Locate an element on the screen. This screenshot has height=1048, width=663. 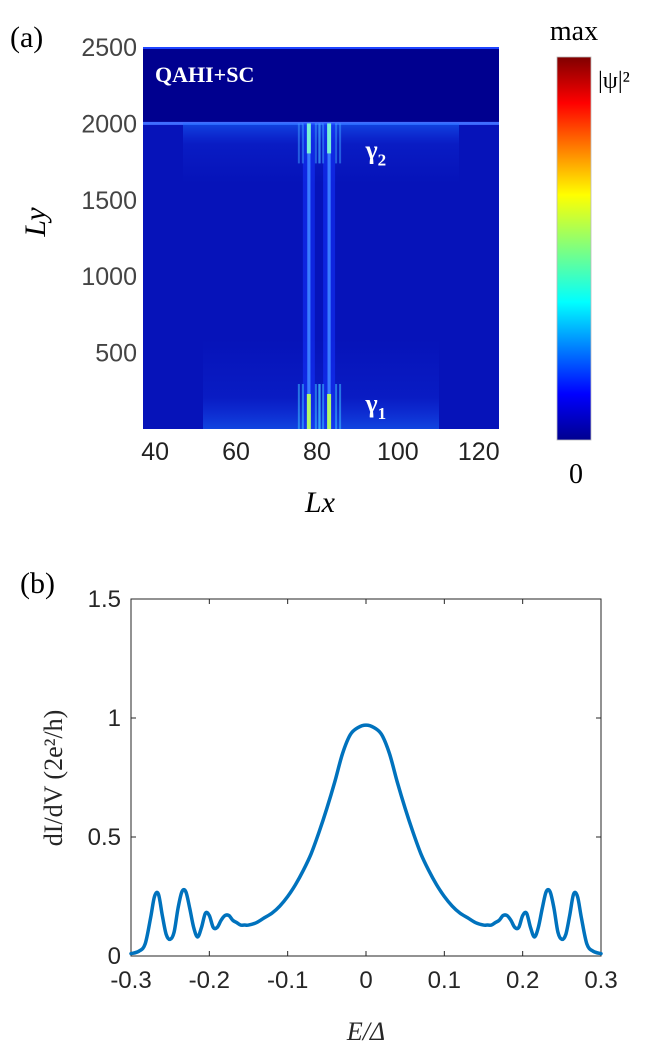
heatmap-y-tick-label: 500 is located at coordinates (116, 354).